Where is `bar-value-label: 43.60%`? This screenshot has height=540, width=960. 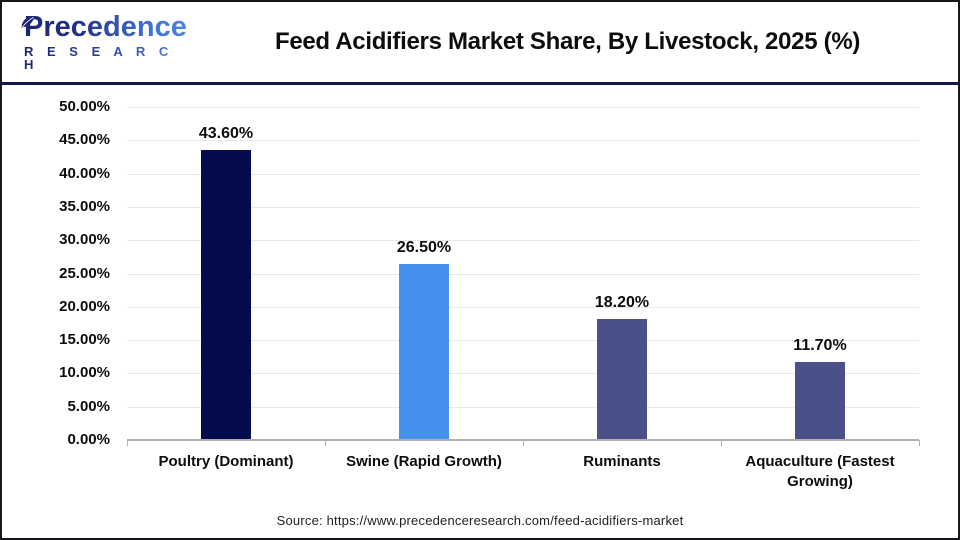
bar-value-label: 43.60% is located at coordinates (226, 133).